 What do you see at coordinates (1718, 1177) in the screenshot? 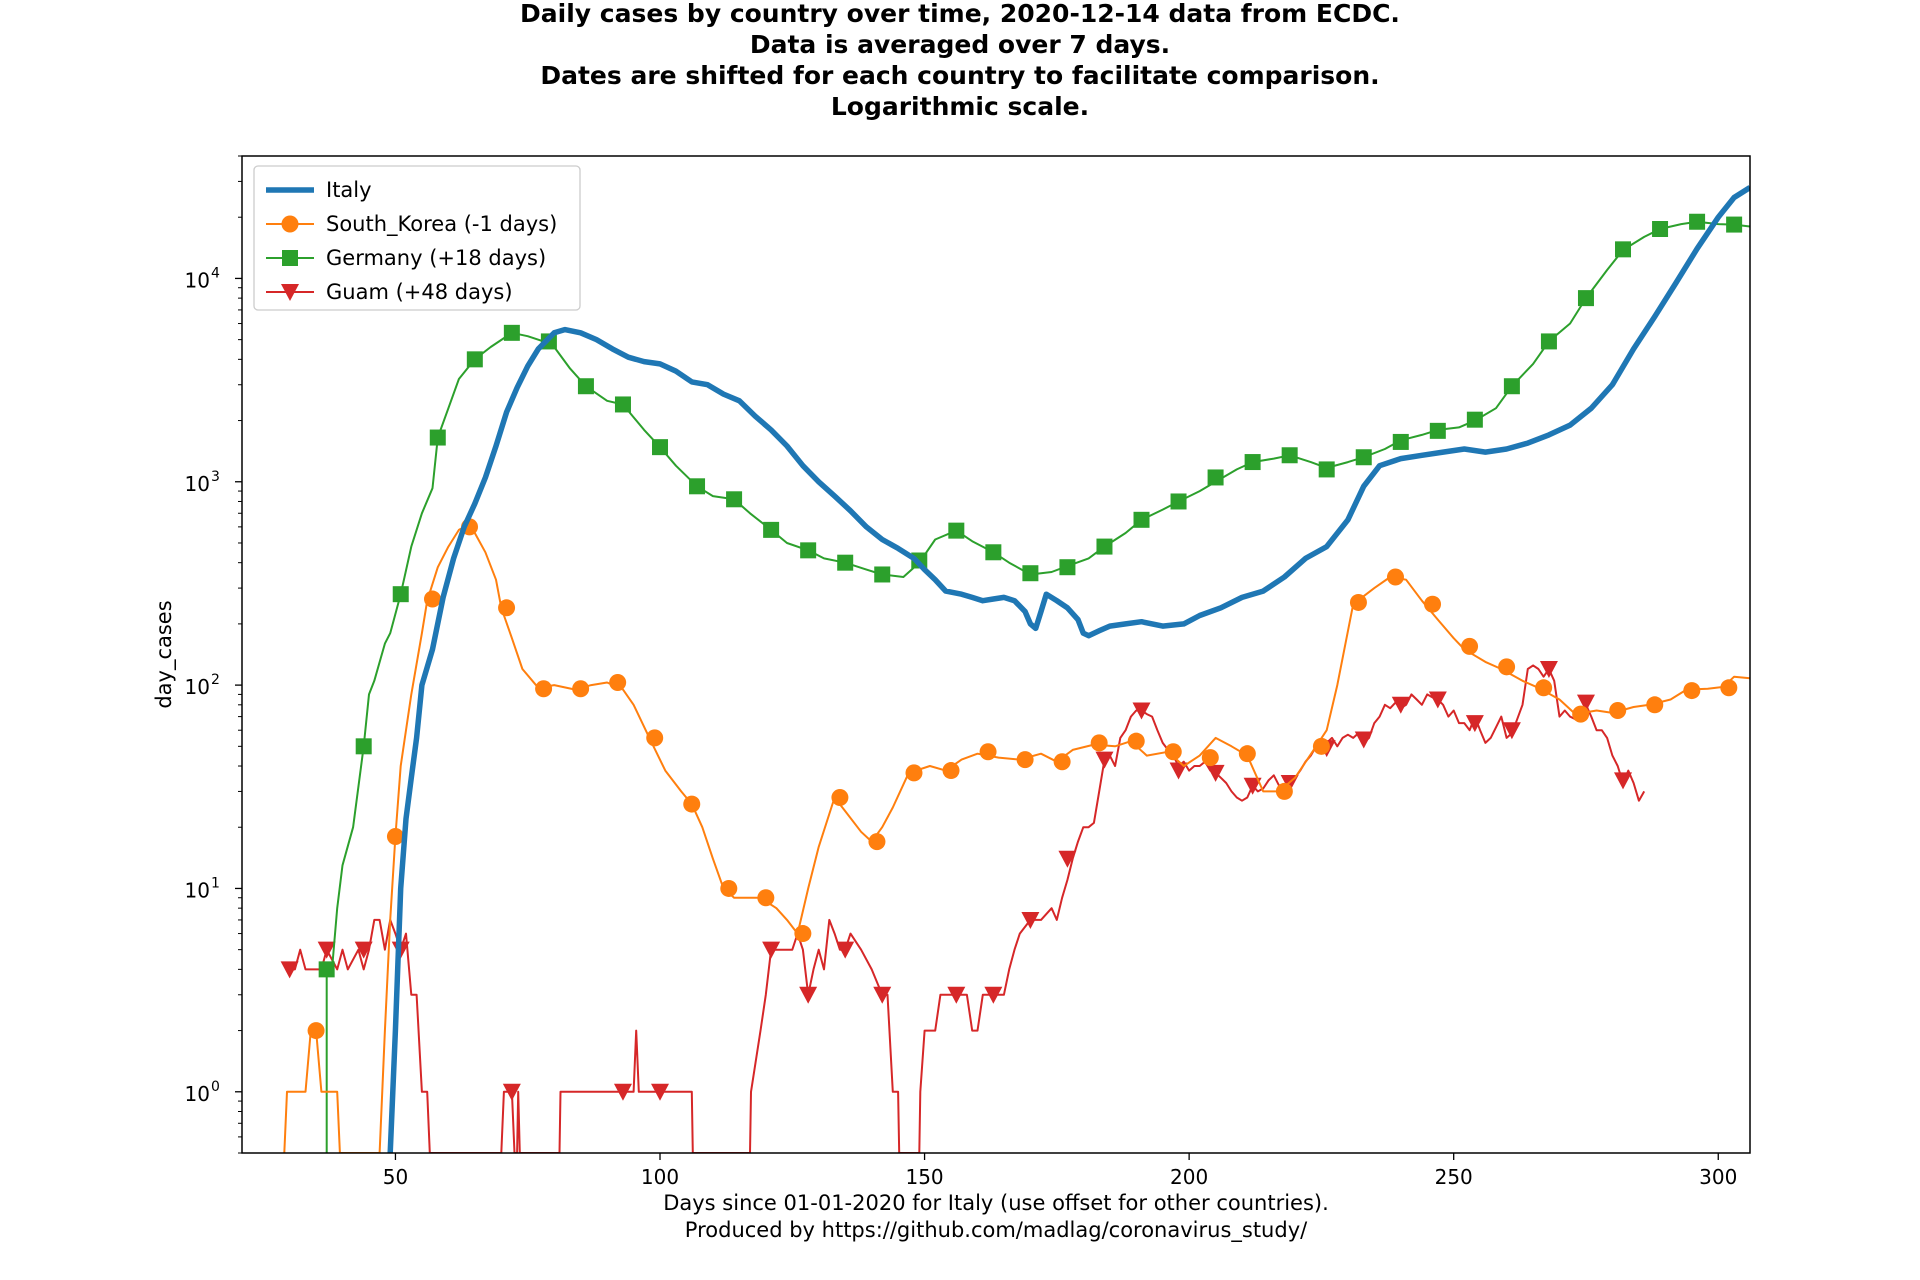
I see `x-tick-label: 300` at bounding box center [1718, 1177].